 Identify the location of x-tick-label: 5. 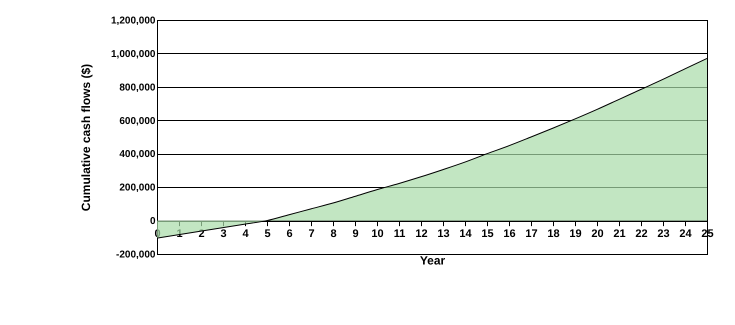
(267, 234).